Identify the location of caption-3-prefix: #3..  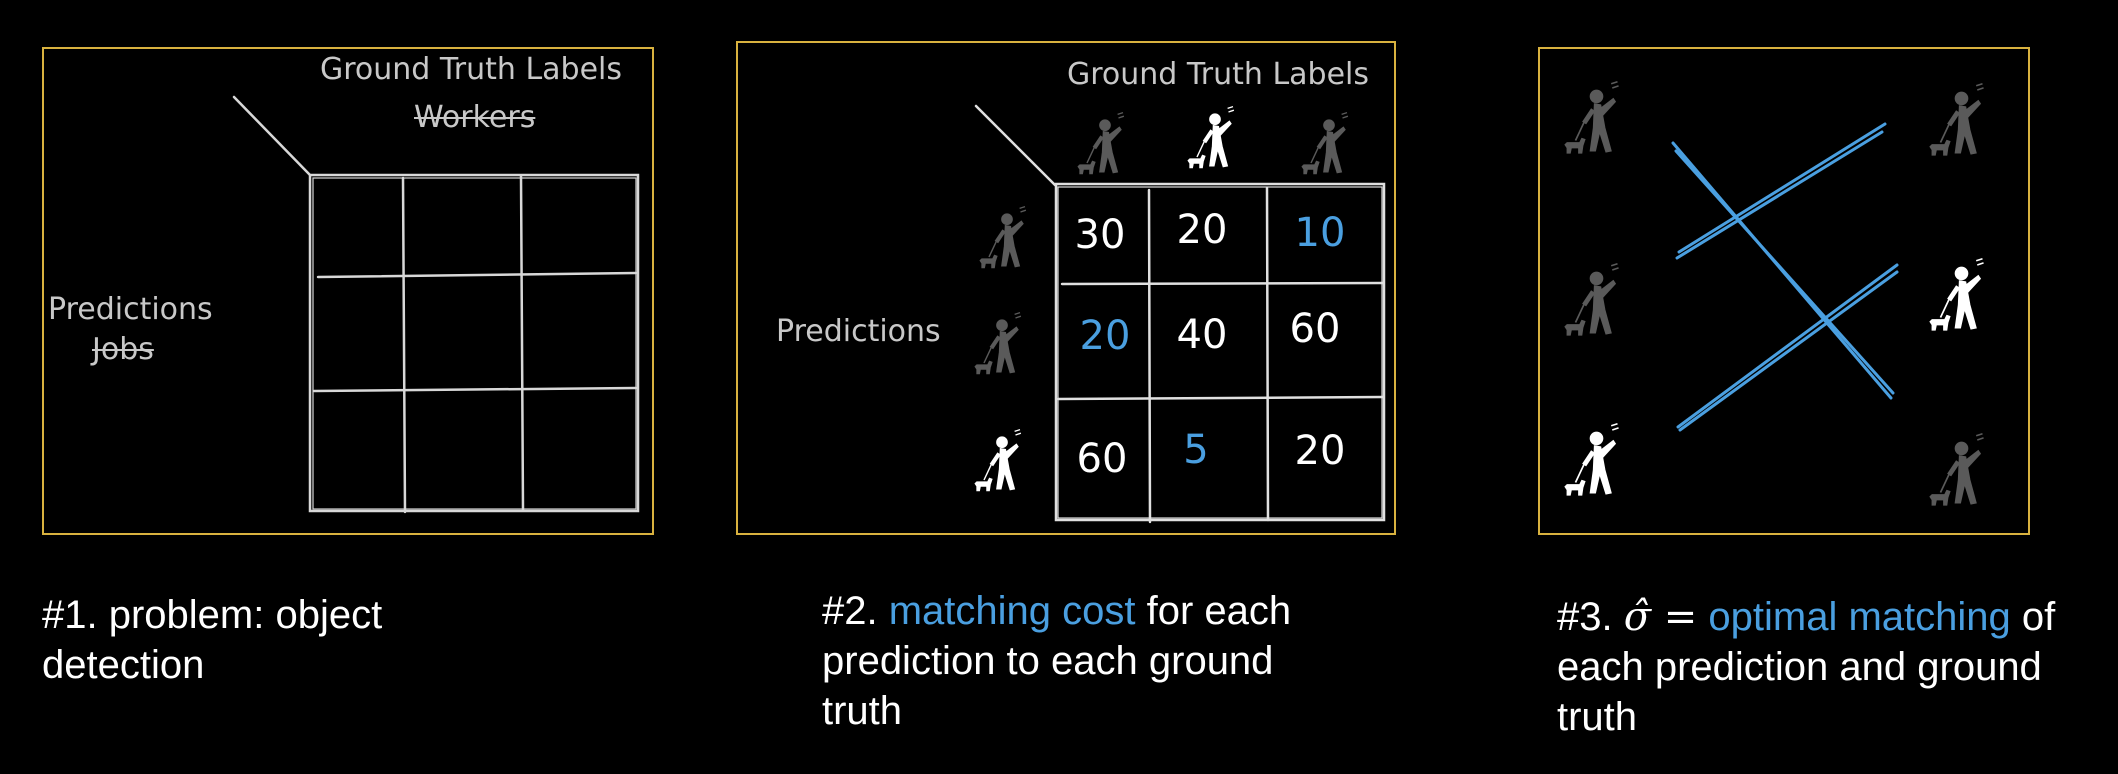
(1590, 617).